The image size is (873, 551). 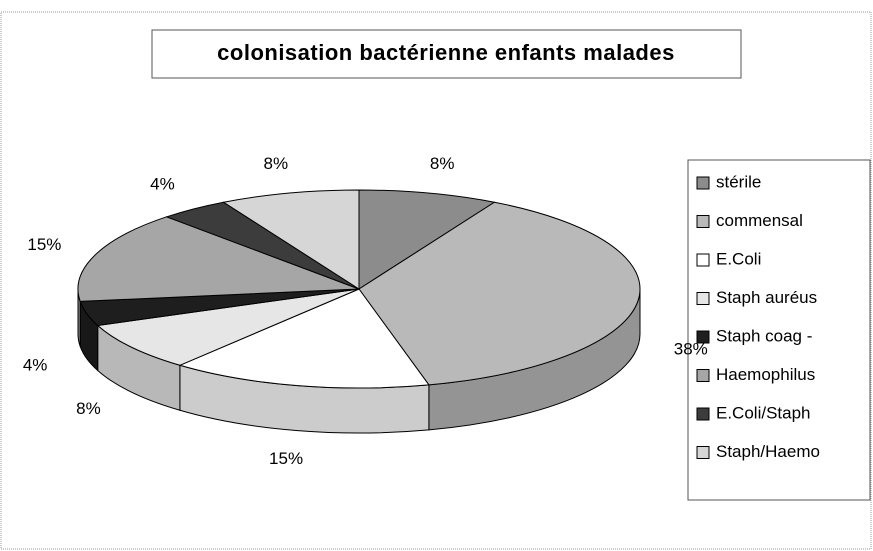 What do you see at coordinates (763, 412) in the screenshot?
I see `legend-label: E.Coli/Staph` at bounding box center [763, 412].